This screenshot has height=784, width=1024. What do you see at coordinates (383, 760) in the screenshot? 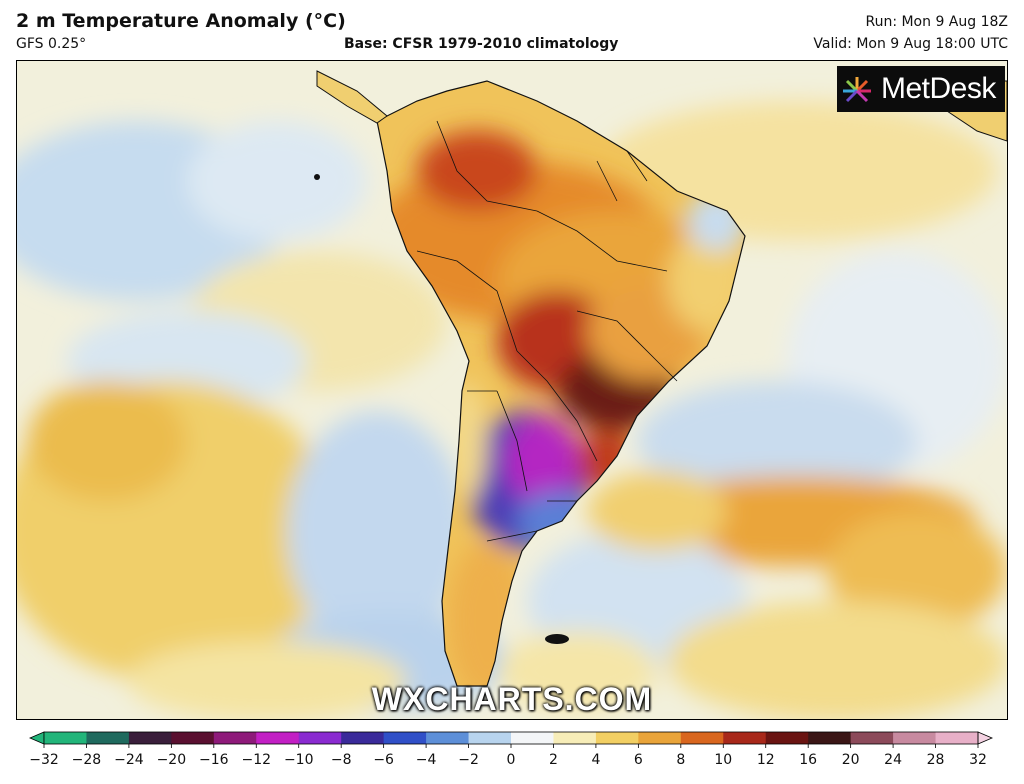
I see `colorbar-tick-label: −6` at bounding box center [383, 760].